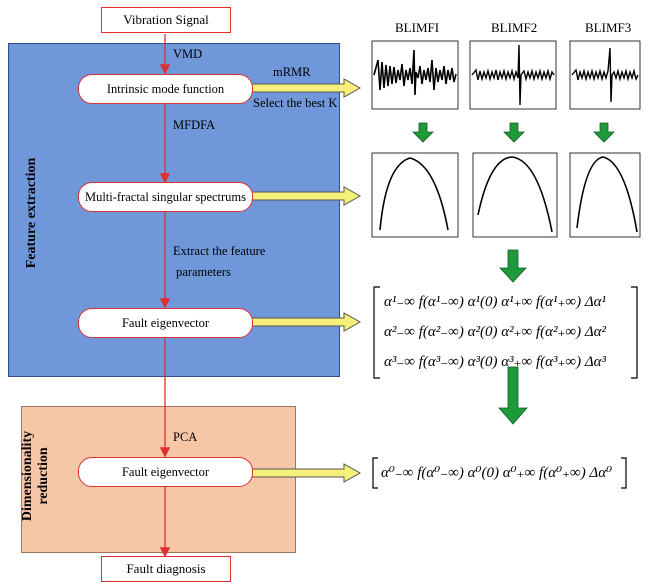 The height and width of the screenshot is (582, 645). Describe the element at coordinates (497, 473) in the screenshot. I see `reduced-vector: α⁰₋∞ f(α⁰₋∞) α⁰(0) α⁰₊∞ f(α⁰₊∞) Δα⁰` at that location.